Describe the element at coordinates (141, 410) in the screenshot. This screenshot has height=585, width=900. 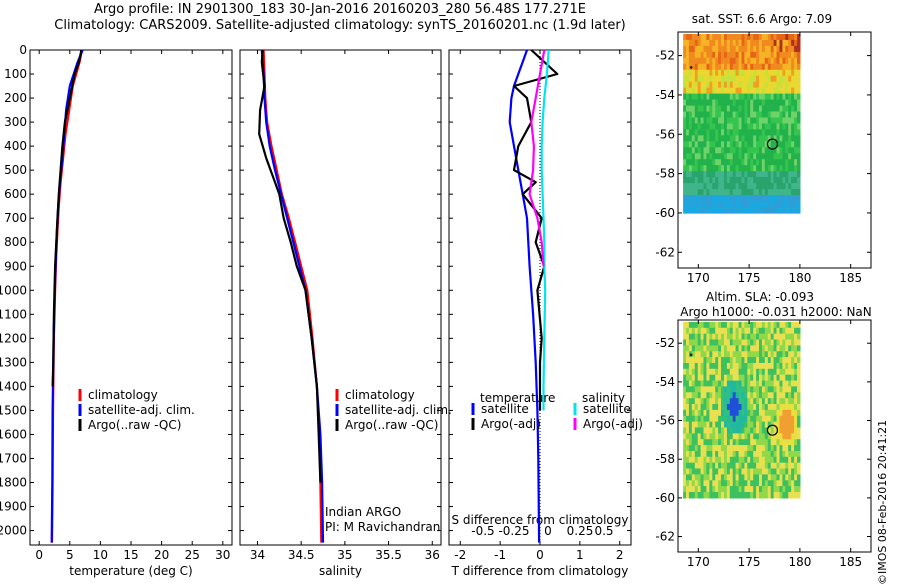
I see `legend-label: satellite-adj. clim.` at that location.